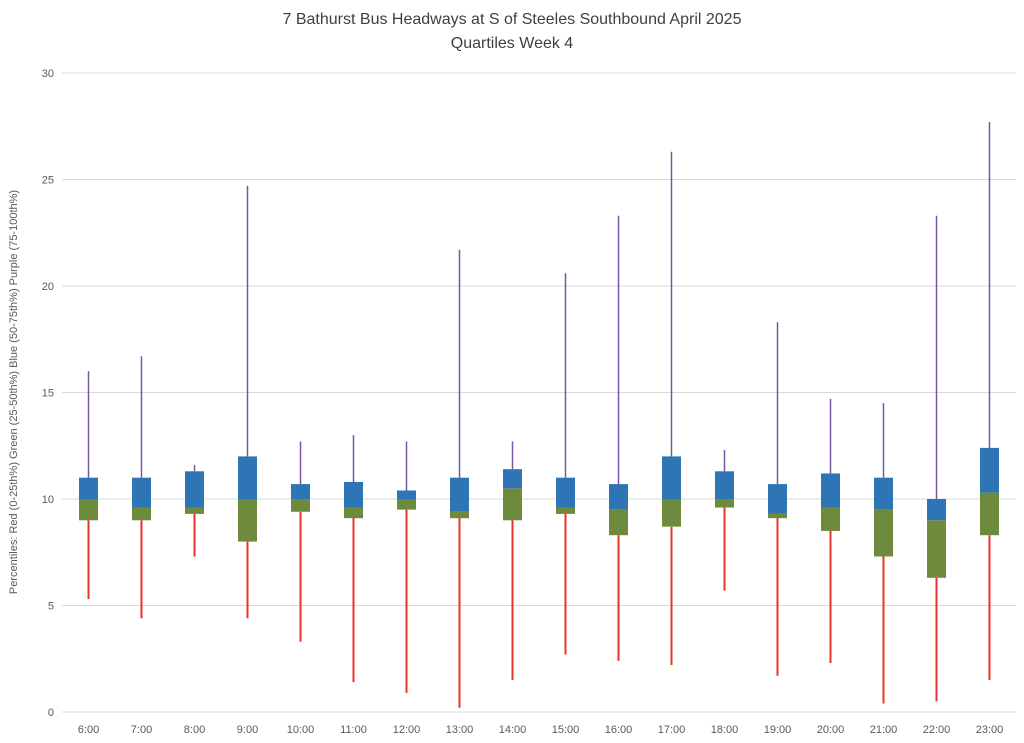 Image resolution: width=1024 pixels, height=743 pixels. I want to click on x-axis-label: 17:00, so click(672, 730).